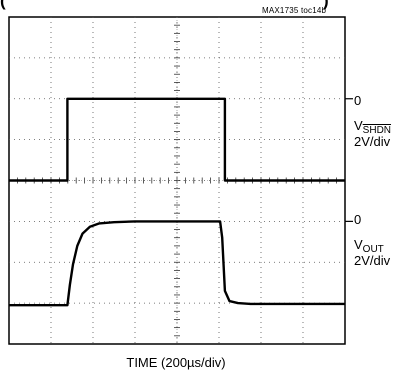  What do you see at coordinates (326, 5) in the screenshot?
I see `title-fragment-right: )` at bounding box center [326, 5].